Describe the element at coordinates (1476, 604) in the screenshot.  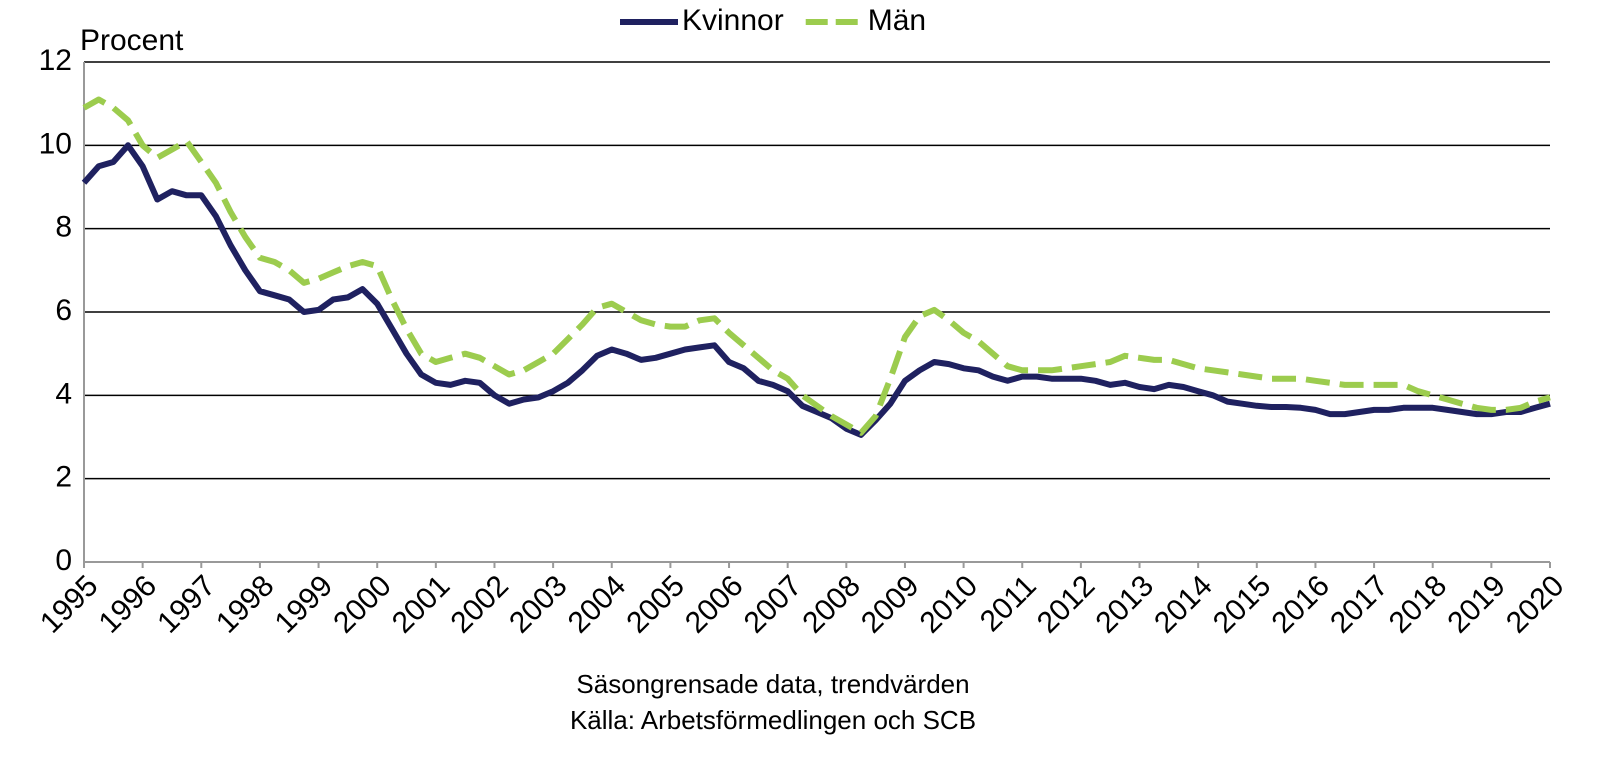
I see `x-tick-label: 2019` at that location.